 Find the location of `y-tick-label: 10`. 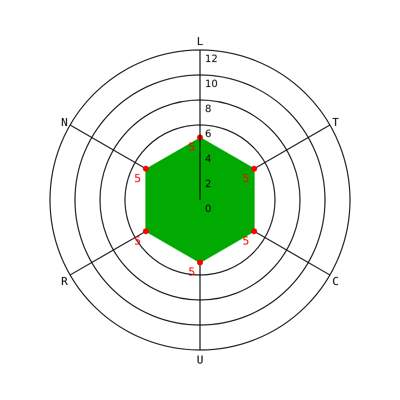

y-tick-label: 10 is located at coordinates (211, 84).